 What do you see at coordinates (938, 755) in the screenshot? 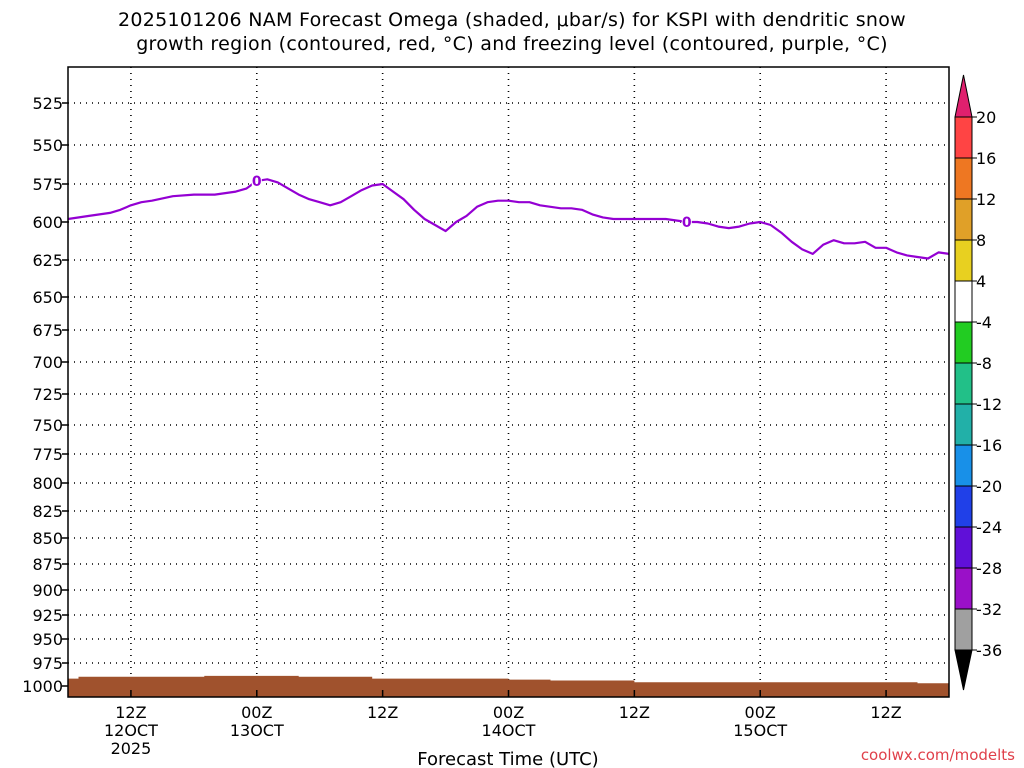
I see `credit-text: coolwx.com/modelts` at bounding box center [938, 755].